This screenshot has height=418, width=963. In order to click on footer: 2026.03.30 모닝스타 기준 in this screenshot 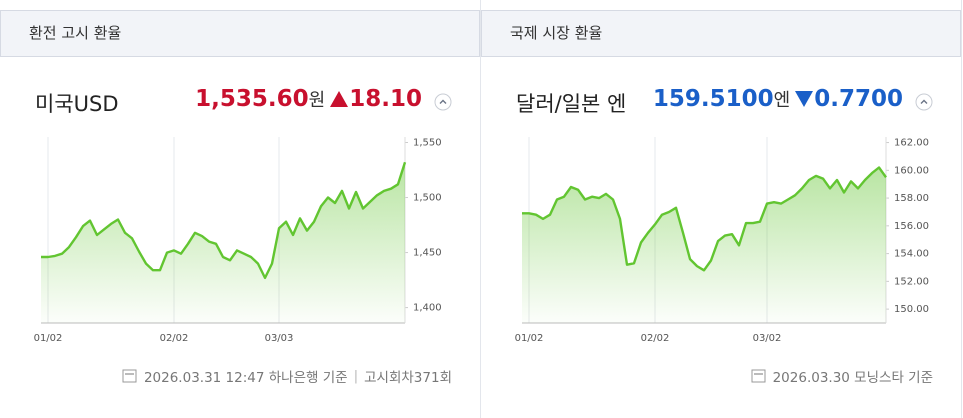, I will do `click(842, 376)`.